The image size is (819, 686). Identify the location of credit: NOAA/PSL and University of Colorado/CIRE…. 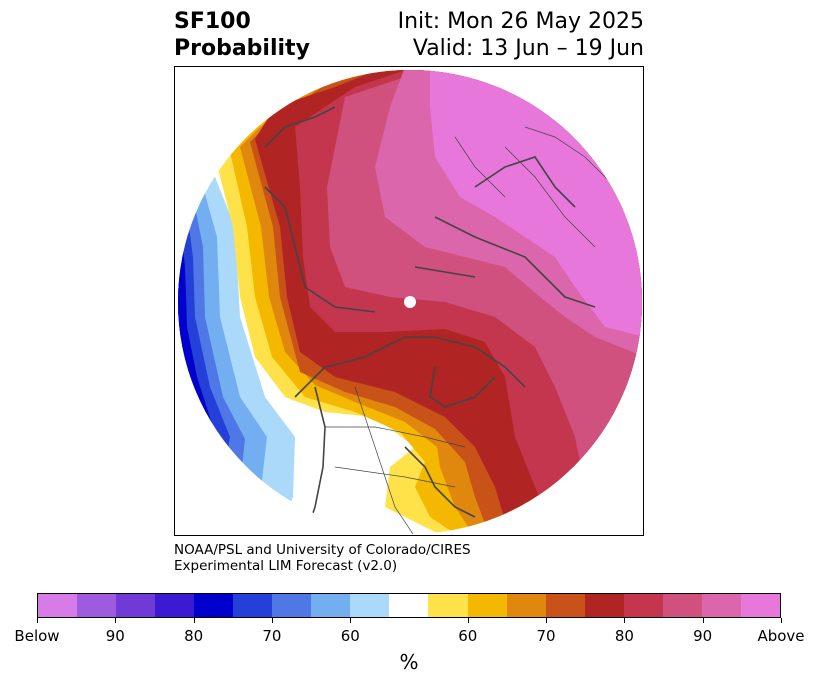
(322, 558).